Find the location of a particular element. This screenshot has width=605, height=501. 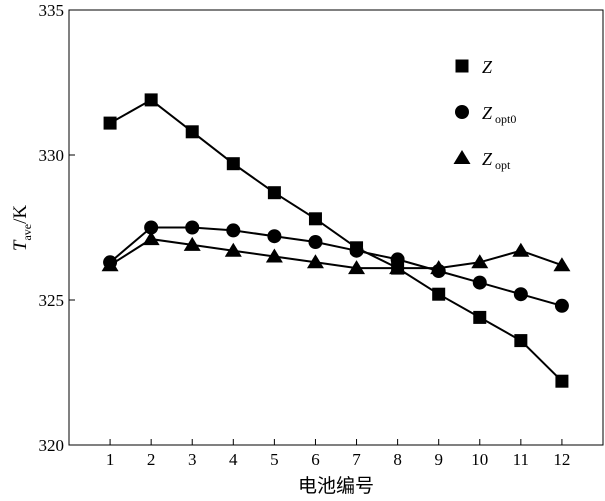

x-tick-label: 6 is located at coordinates (315, 459).